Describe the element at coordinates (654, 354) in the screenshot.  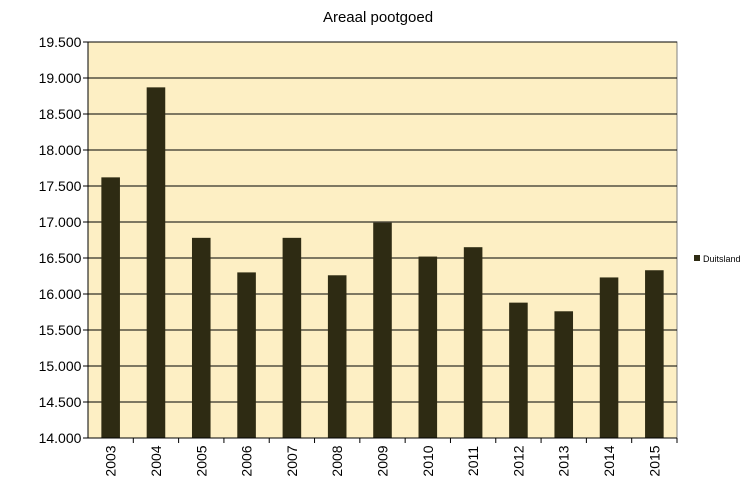
I see `bar-2015` at that location.